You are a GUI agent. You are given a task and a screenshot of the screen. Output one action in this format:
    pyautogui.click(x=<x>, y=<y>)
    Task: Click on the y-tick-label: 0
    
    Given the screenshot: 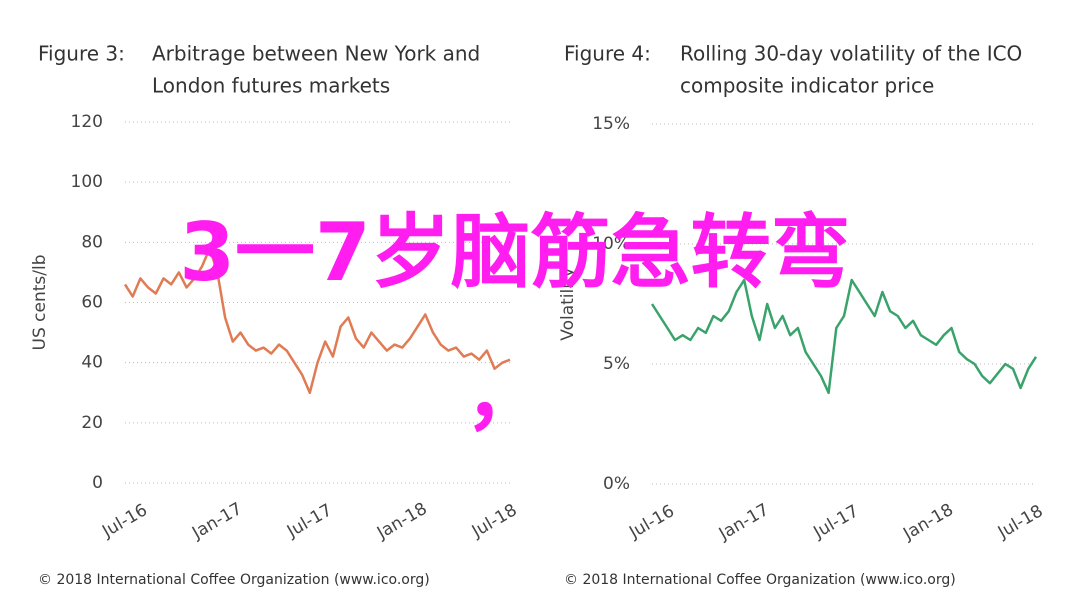 What is the action you would take?
    pyautogui.click(x=97, y=483)
    